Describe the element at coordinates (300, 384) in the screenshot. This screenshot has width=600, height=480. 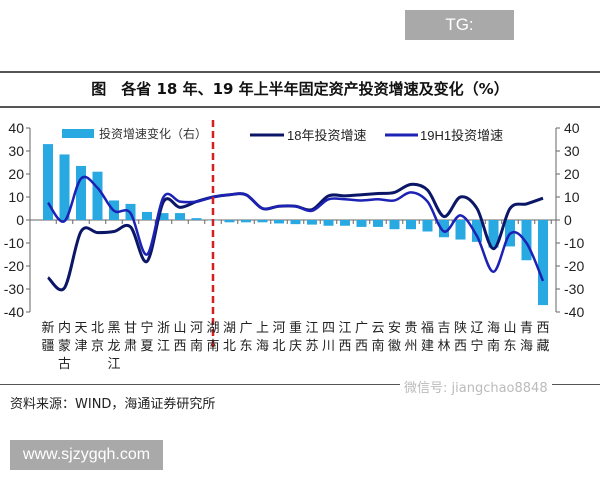
I see `source-rule` at that location.